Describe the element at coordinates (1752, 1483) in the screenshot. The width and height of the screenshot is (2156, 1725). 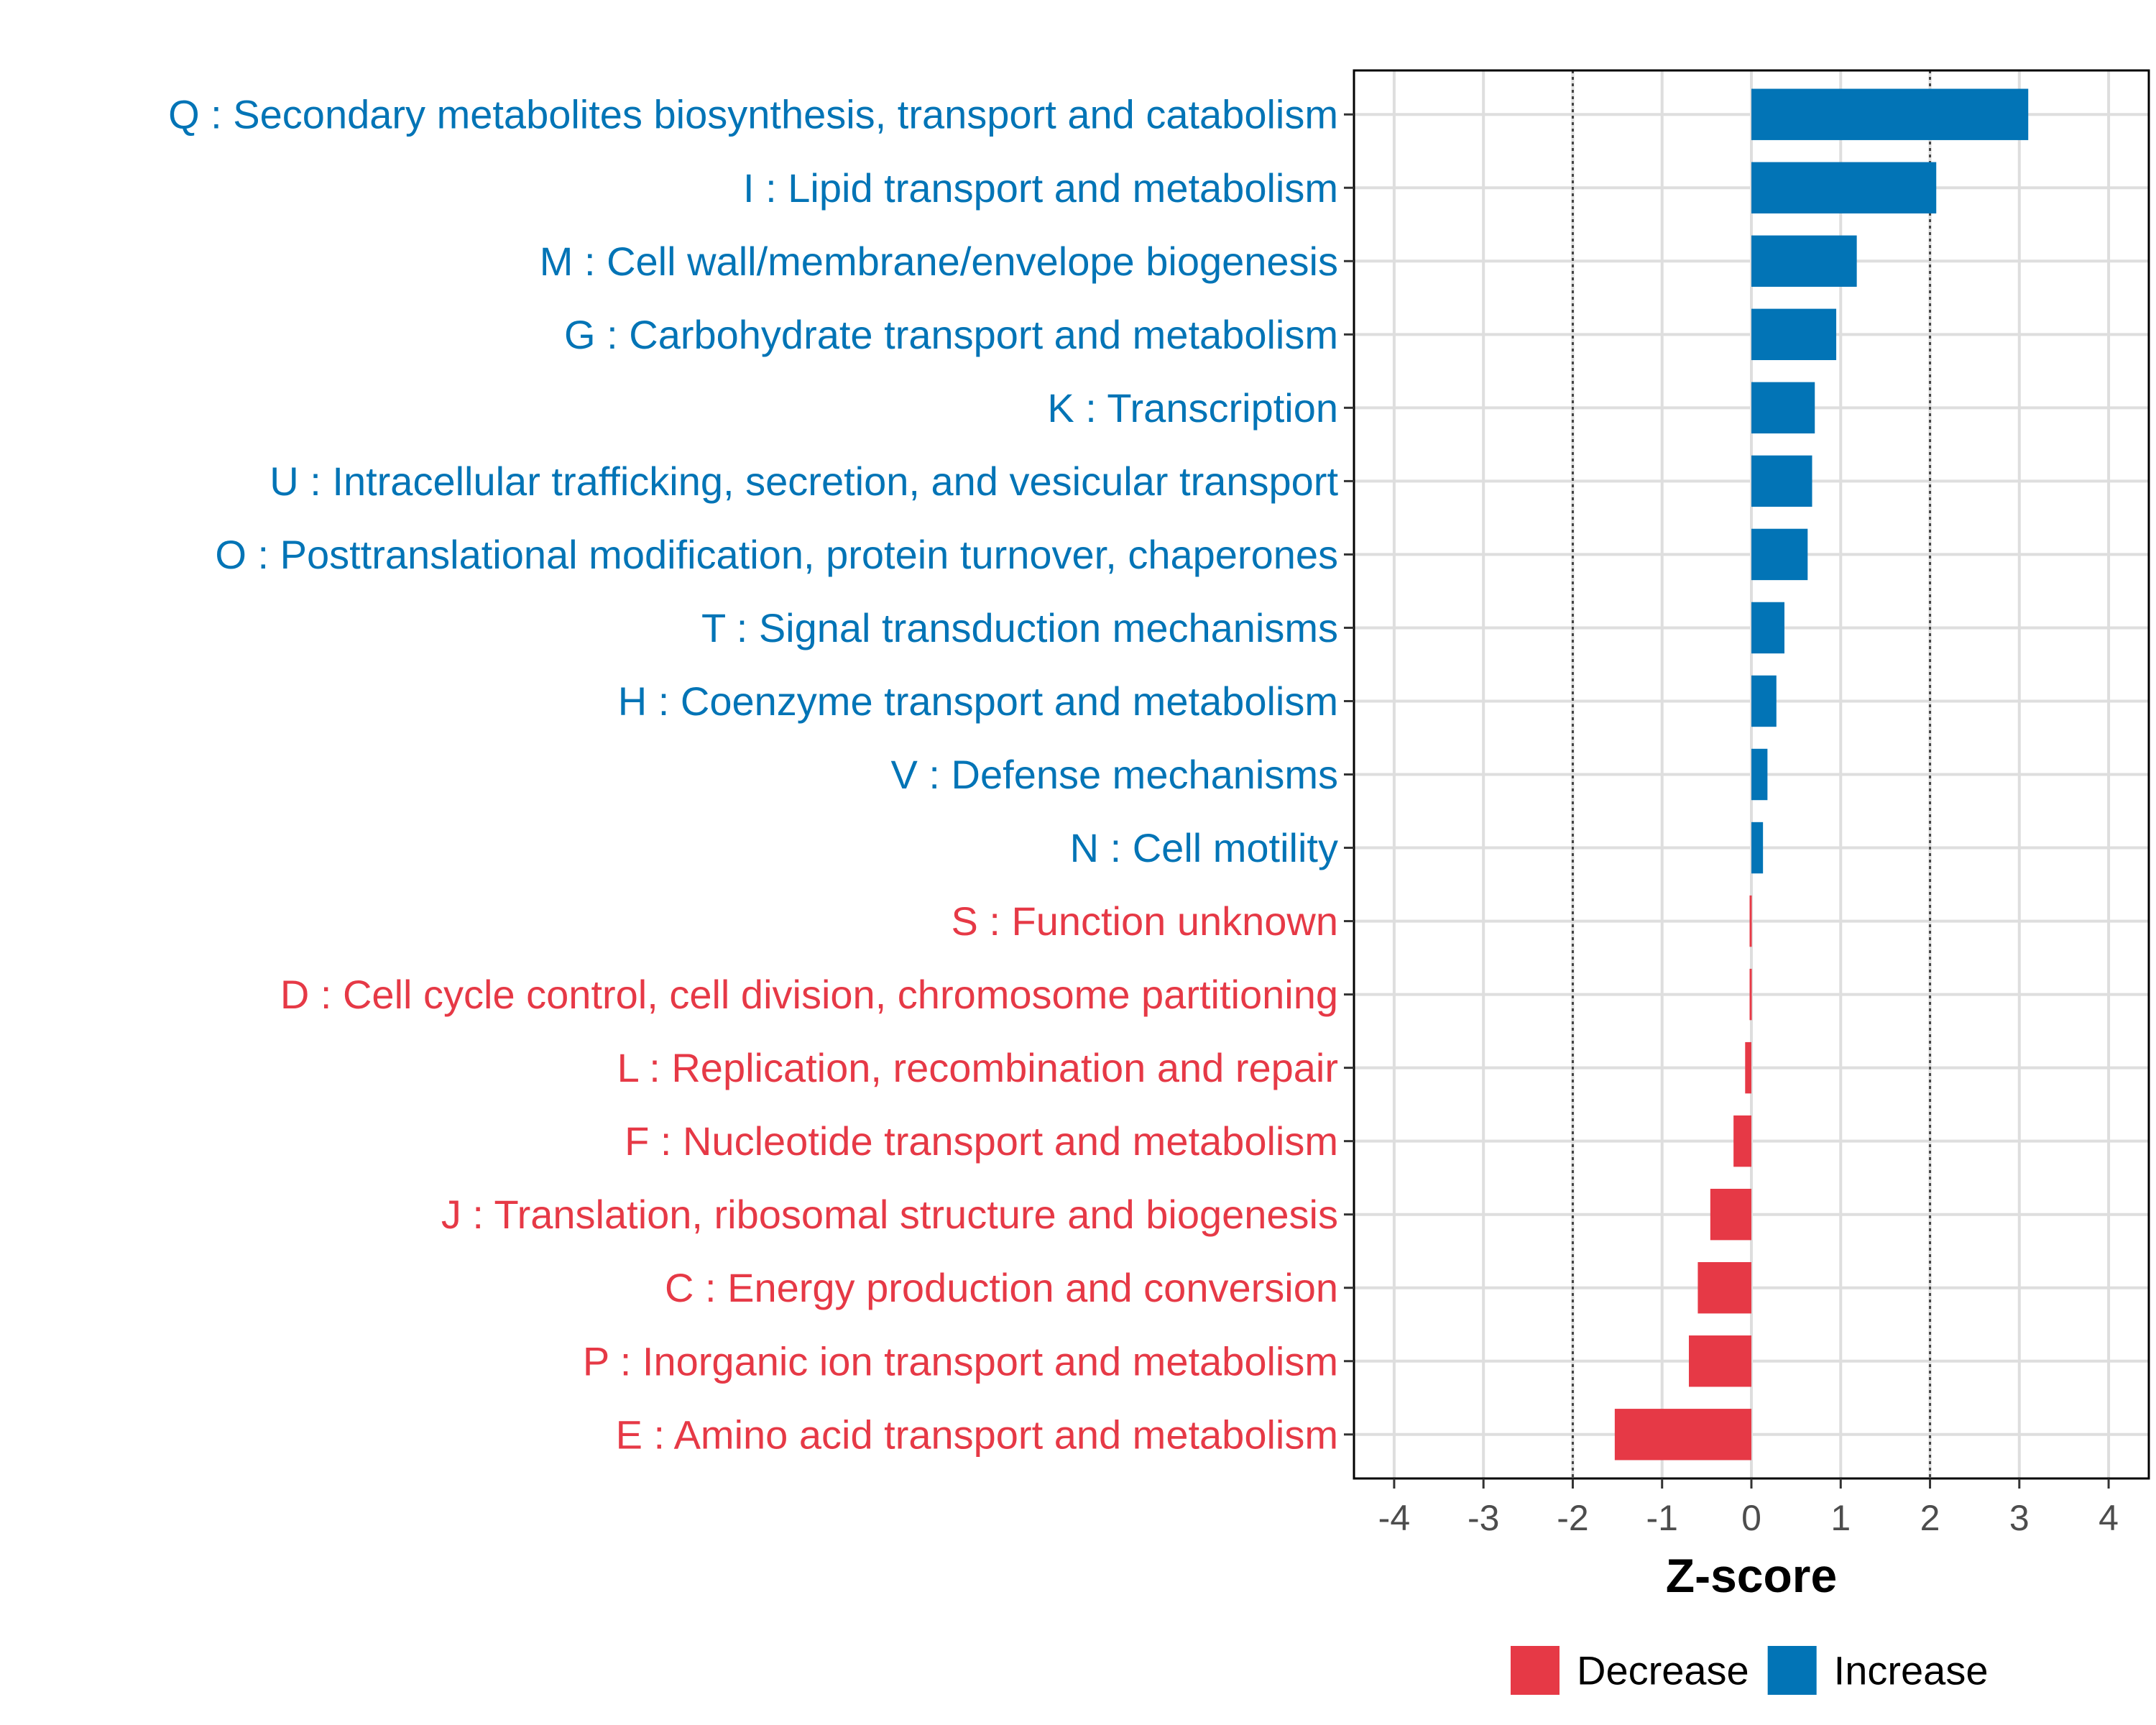
I see `x-axis-ticks` at that location.